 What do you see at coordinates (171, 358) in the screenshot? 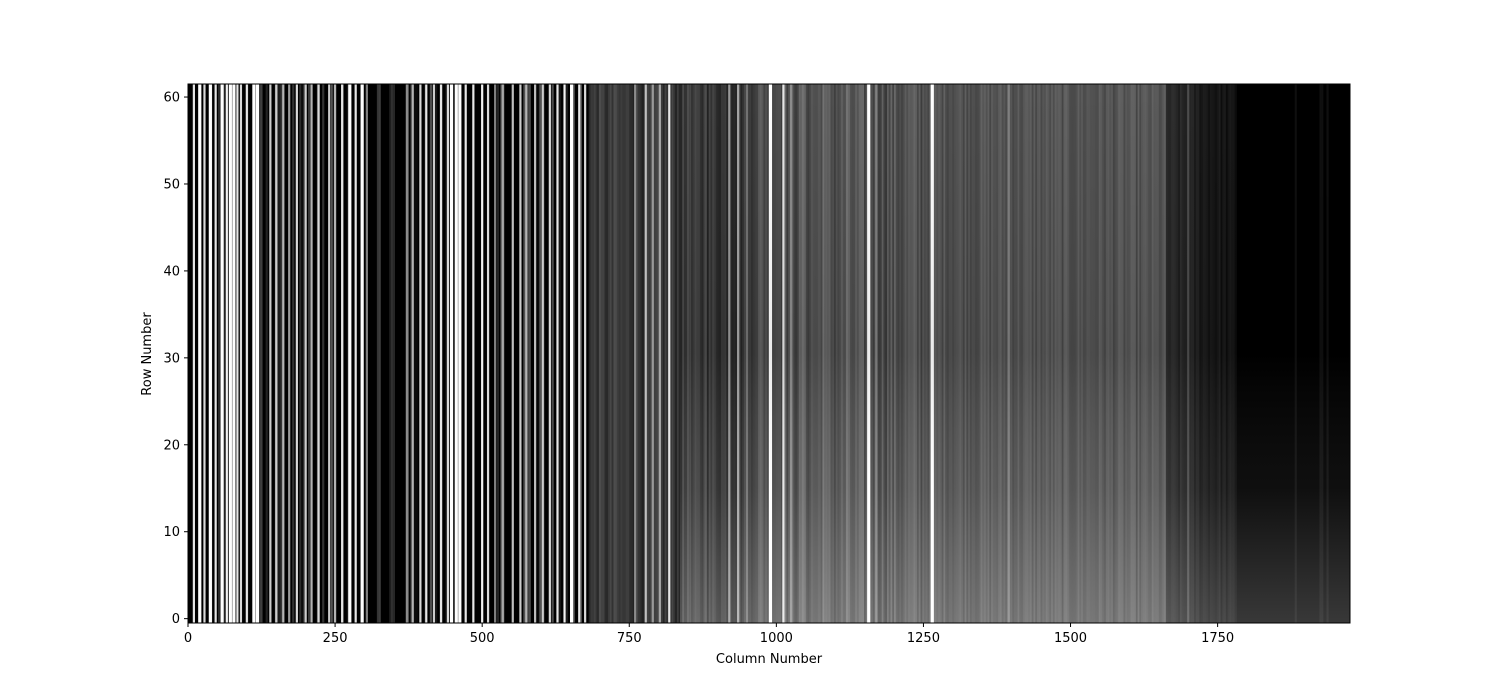
I see `y-tick-label: 30` at bounding box center [171, 358].